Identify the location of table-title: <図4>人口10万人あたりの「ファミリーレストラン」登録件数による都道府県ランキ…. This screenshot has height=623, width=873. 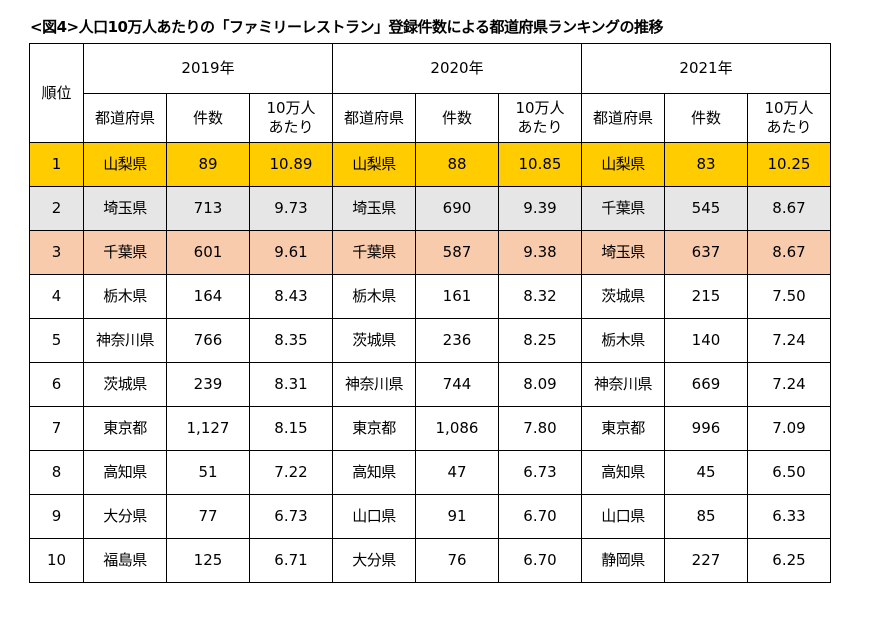
(347, 27).